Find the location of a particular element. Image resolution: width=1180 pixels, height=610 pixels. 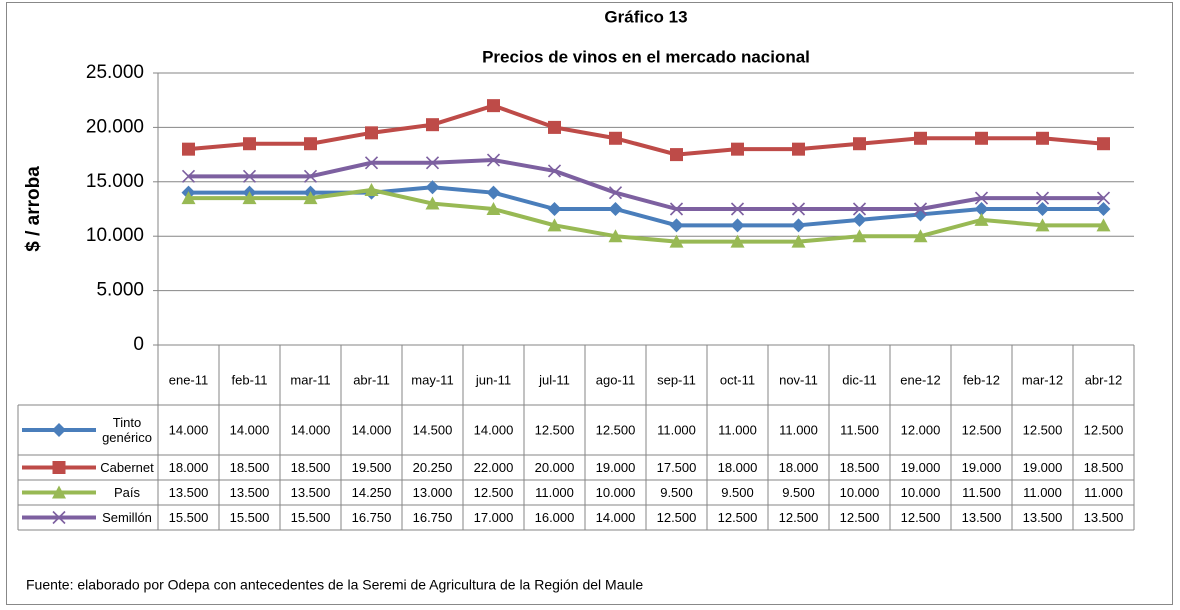

x-tick-label: sep-11 is located at coordinates (676, 379).